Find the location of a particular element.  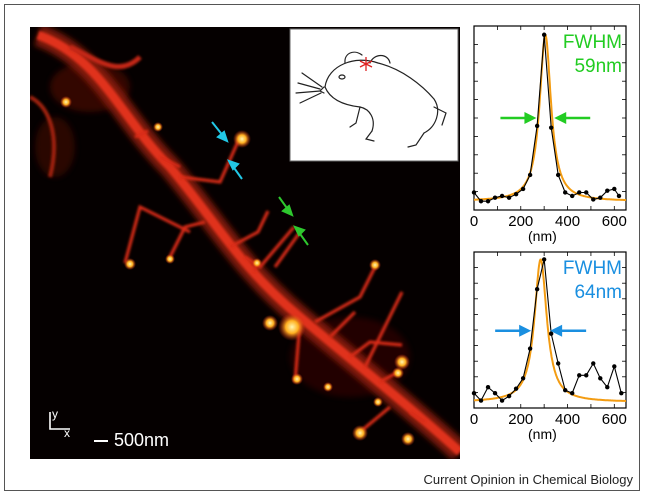

green-arrow-lower is located at coordinates (301, 235).